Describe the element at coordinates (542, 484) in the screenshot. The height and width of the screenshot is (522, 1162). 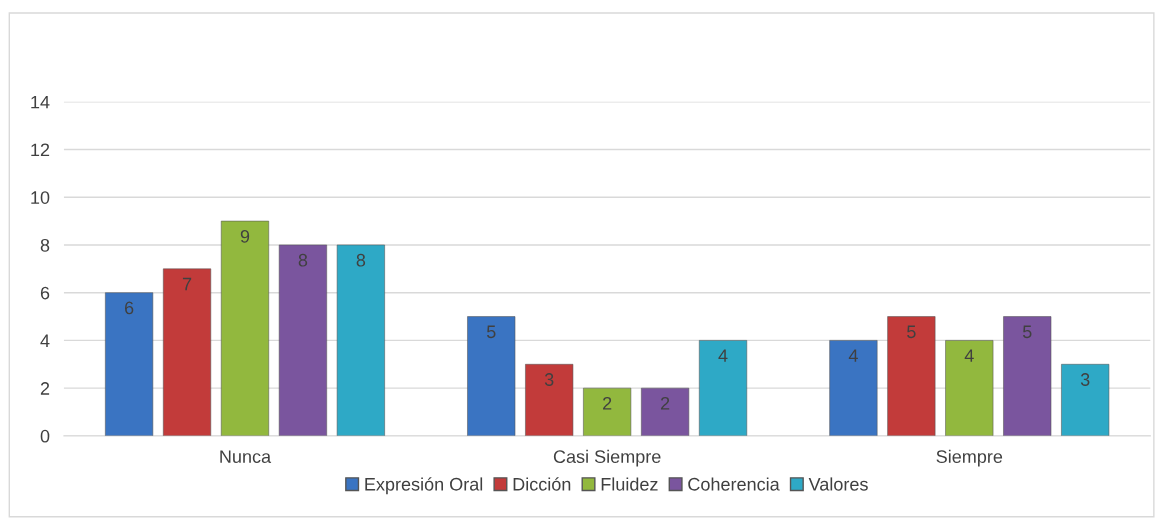
I see `legend-label: Dicción` at that location.